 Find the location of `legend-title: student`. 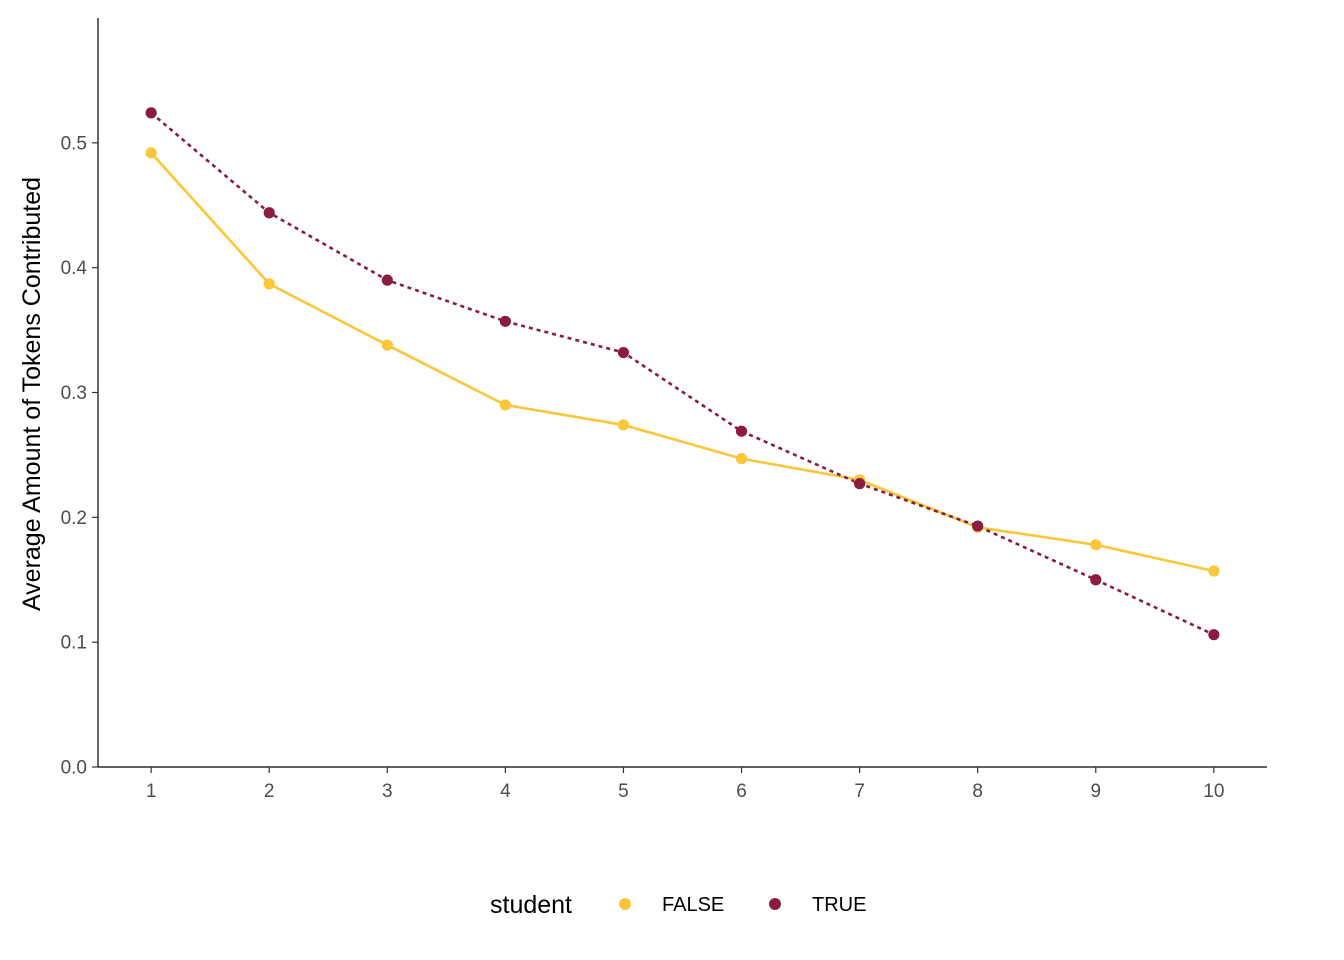

legend-title: student is located at coordinates (531, 905).